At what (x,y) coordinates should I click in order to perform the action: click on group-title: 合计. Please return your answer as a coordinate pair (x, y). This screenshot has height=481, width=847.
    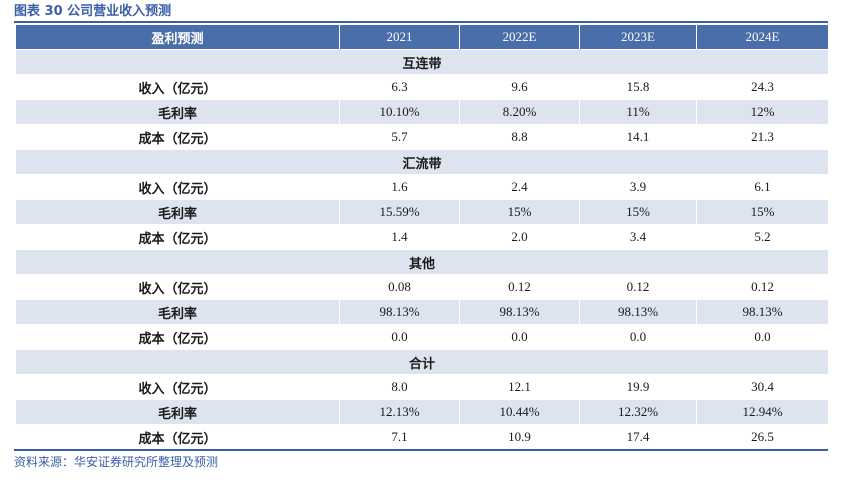
    Looking at the image, I should click on (422, 362).